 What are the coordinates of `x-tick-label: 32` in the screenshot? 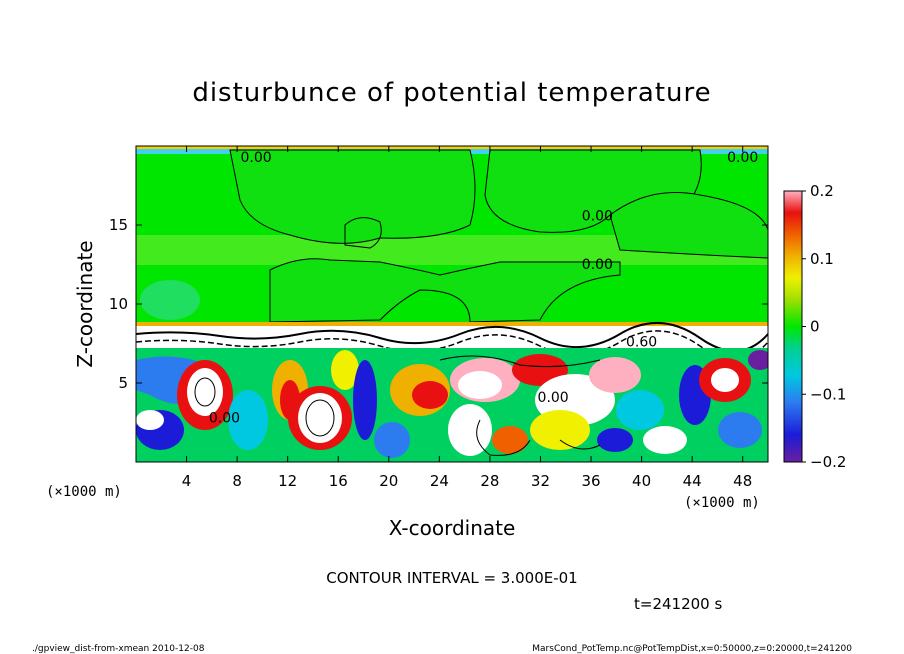 It's located at (540, 481).